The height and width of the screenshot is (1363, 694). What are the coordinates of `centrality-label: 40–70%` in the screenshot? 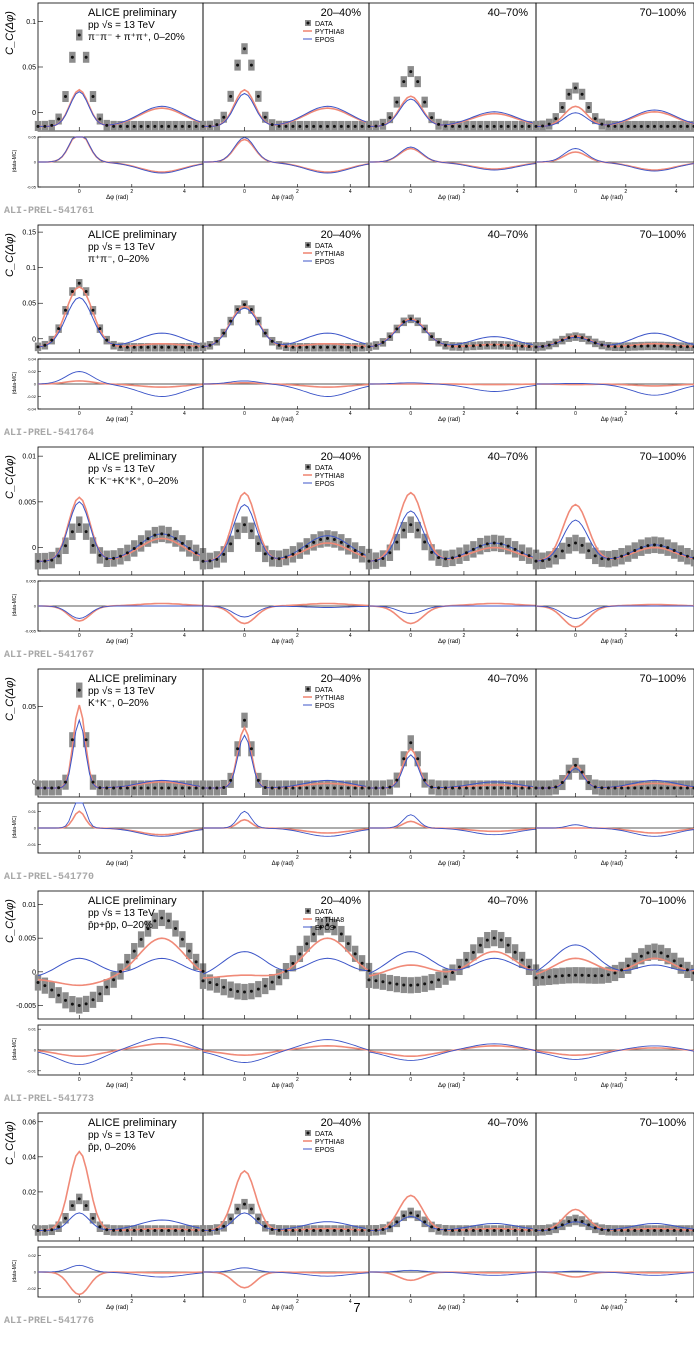 It's located at (508, 1123).